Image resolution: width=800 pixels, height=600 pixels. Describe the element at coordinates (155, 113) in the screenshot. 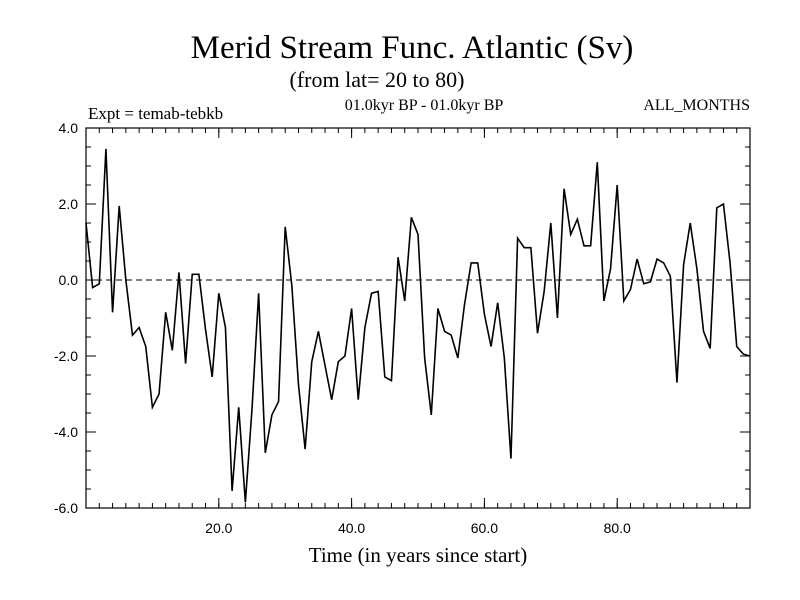

I see `experiment-label: Expt = temab-tebkb` at that location.